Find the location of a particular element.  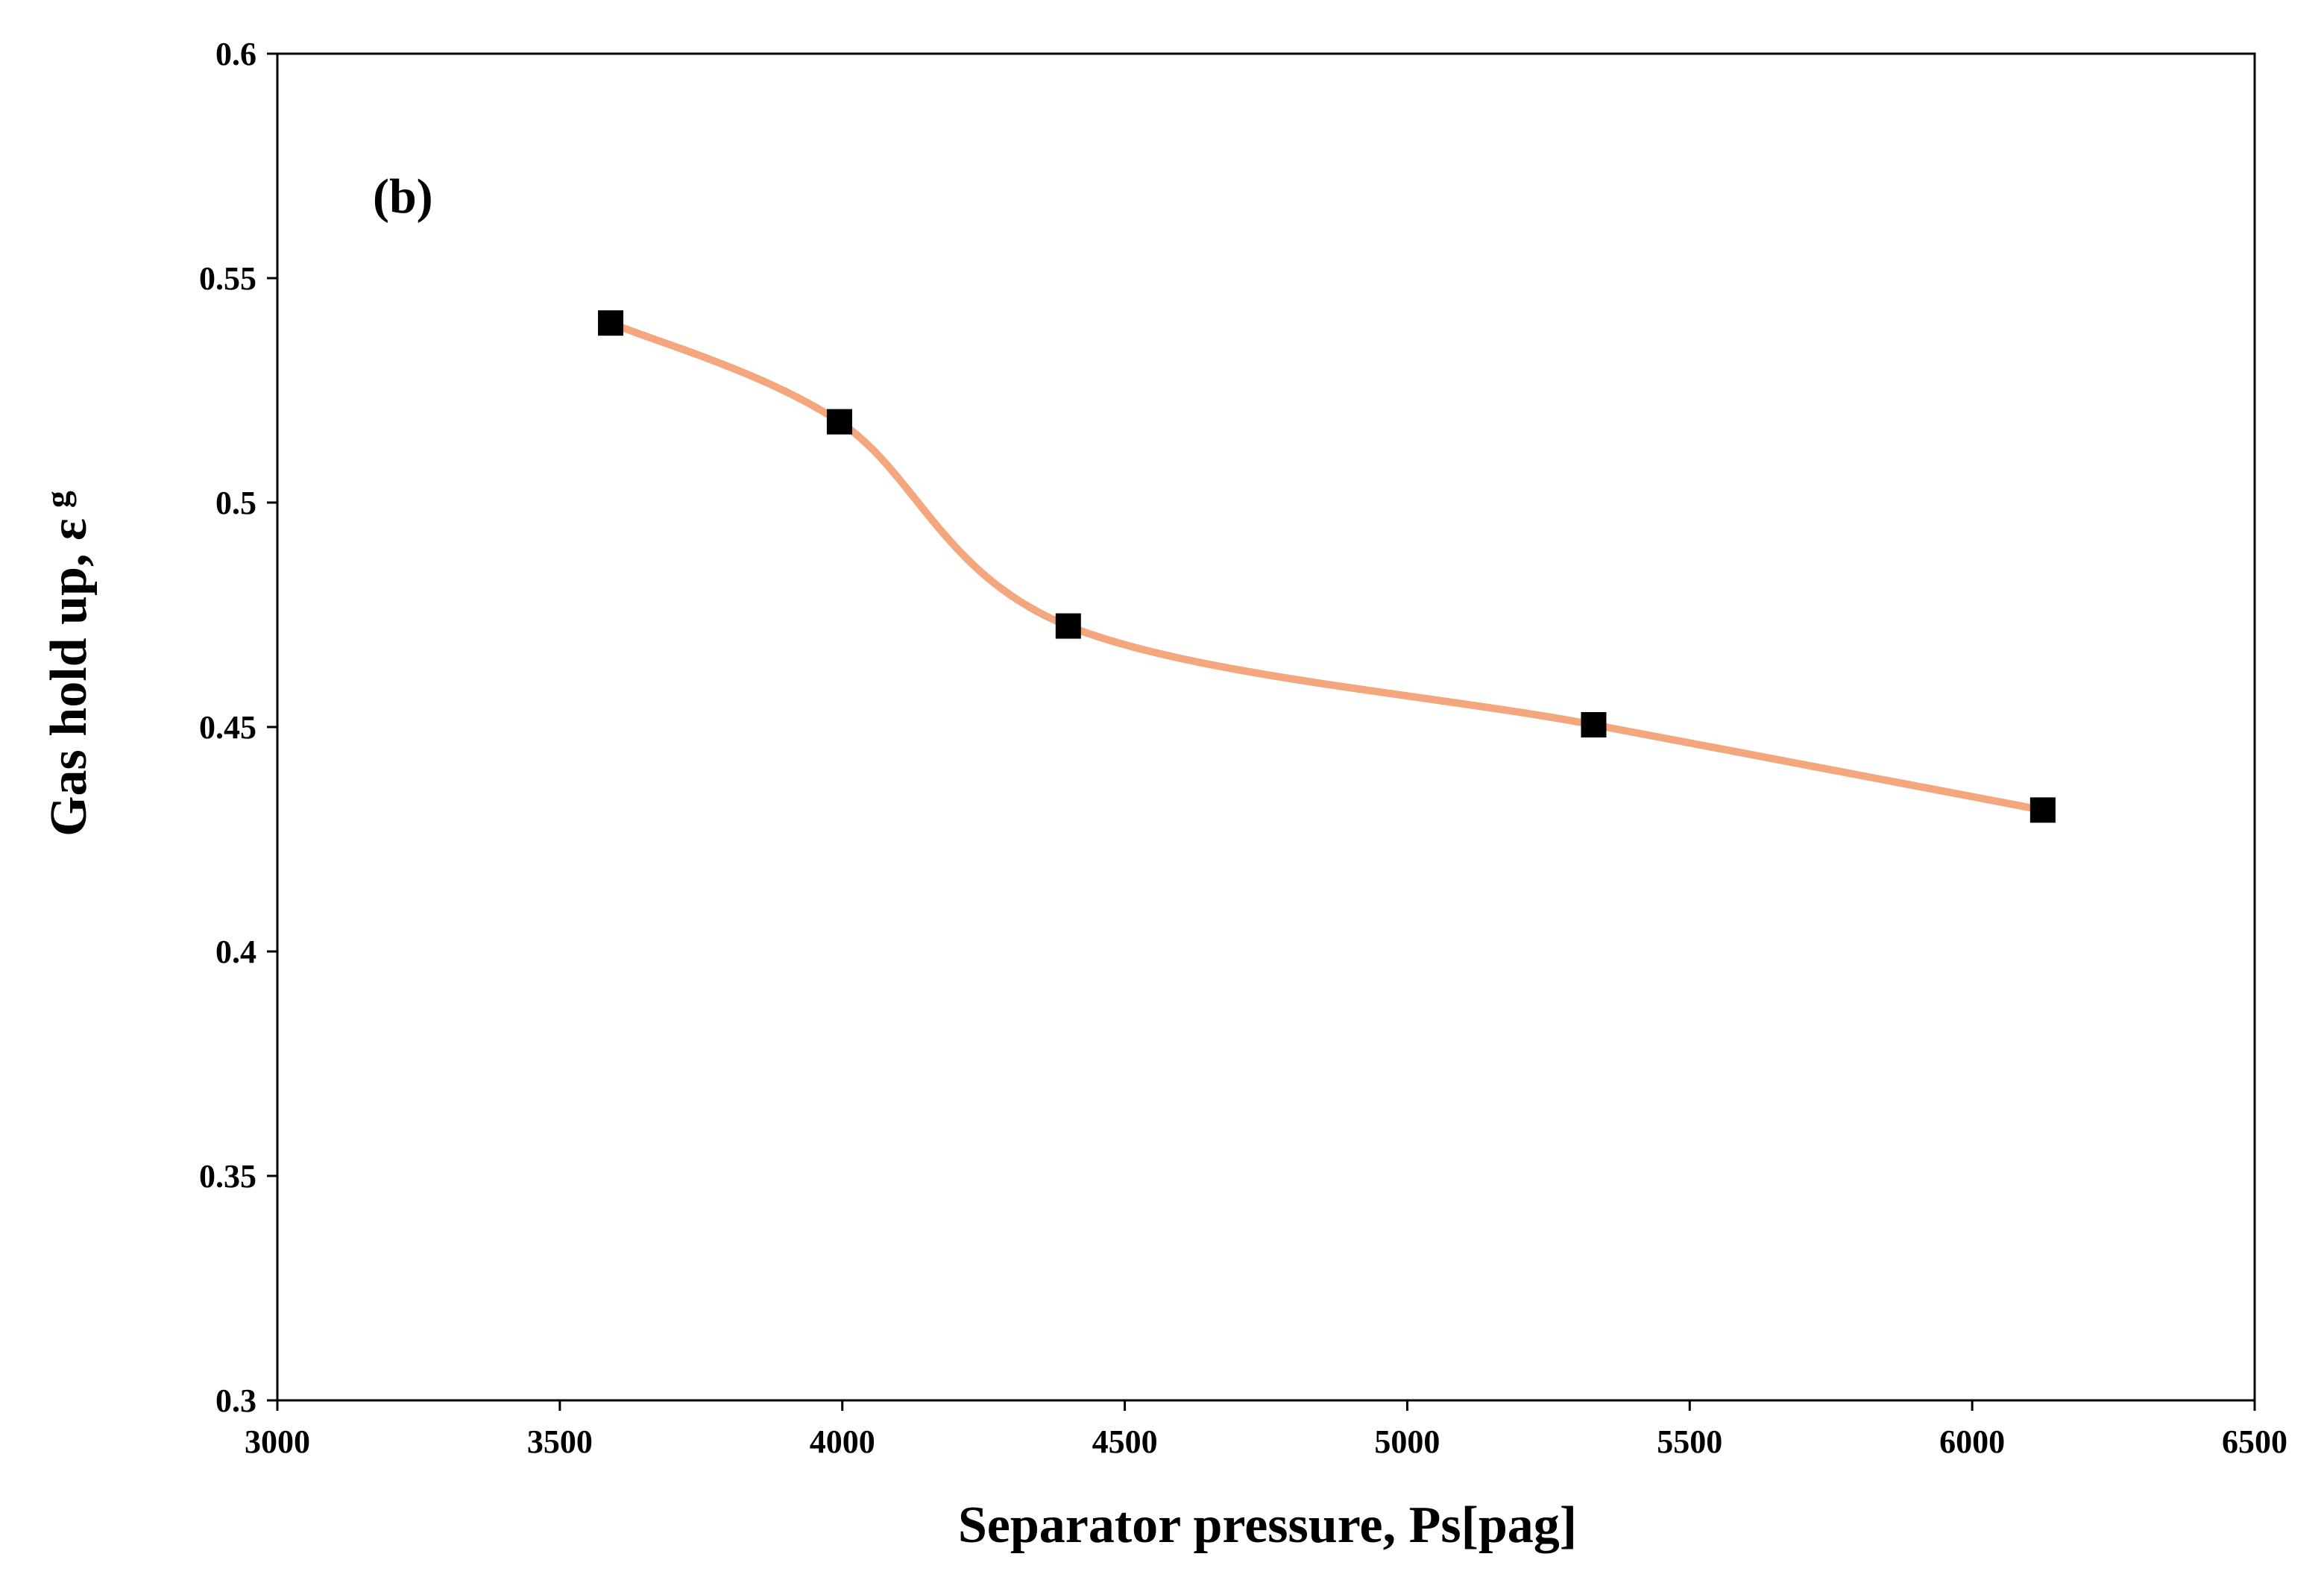

y-tick-label: 0.5 is located at coordinates (236, 503).